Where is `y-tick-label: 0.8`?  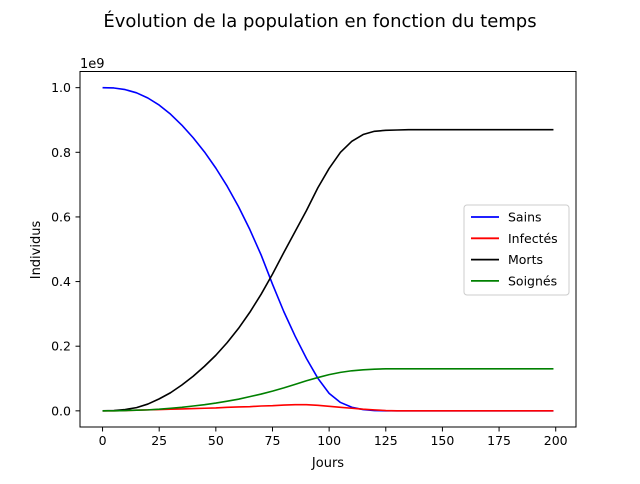
y-tick-label: 0.8 is located at coordinates (61, 152).